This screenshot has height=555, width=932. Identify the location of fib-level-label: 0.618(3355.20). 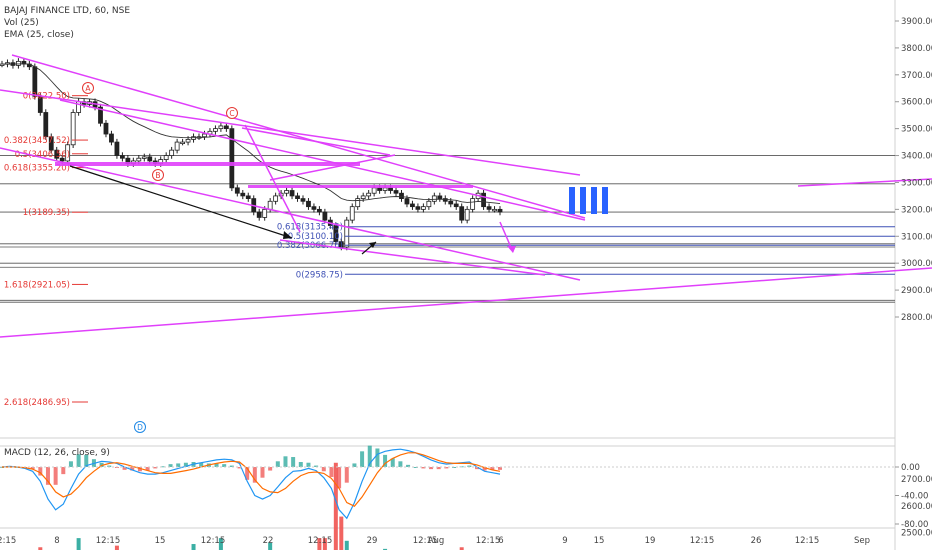
(37, 169).